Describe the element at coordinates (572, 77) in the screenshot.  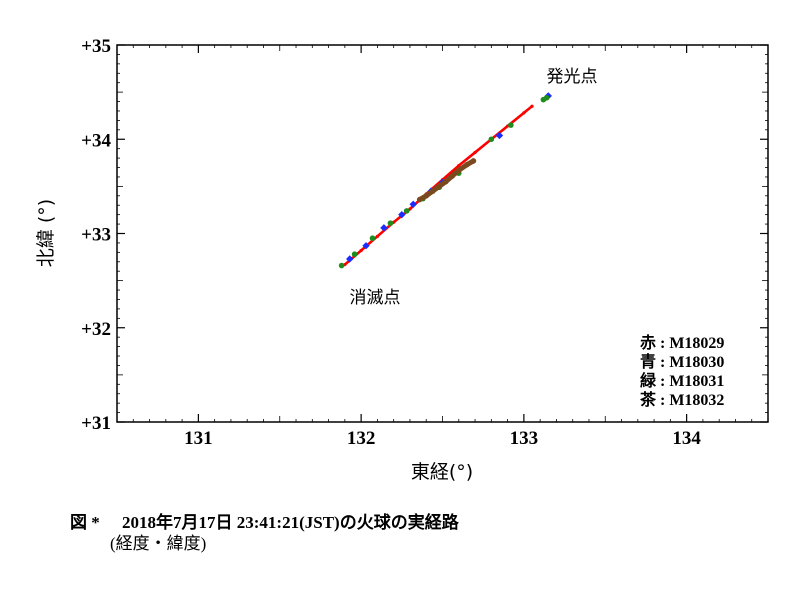
I see `annotation-start-point: 発光点` at that location.